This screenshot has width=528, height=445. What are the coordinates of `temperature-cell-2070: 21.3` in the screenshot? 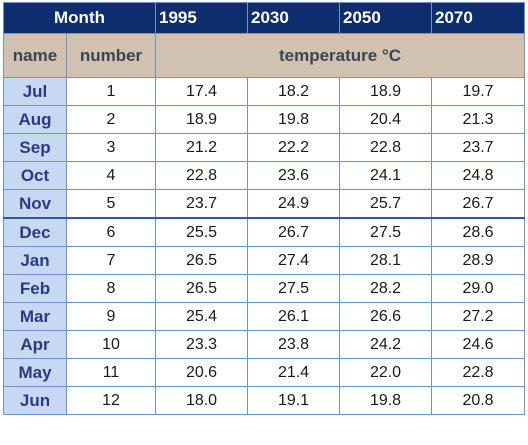 It's located at (478, 119).